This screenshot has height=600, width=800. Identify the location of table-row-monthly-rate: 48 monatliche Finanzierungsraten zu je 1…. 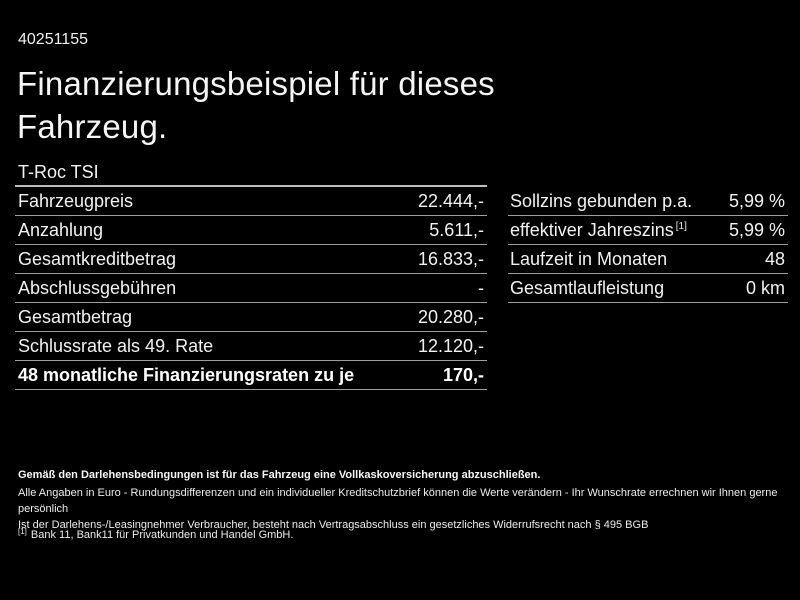
(251, 375).